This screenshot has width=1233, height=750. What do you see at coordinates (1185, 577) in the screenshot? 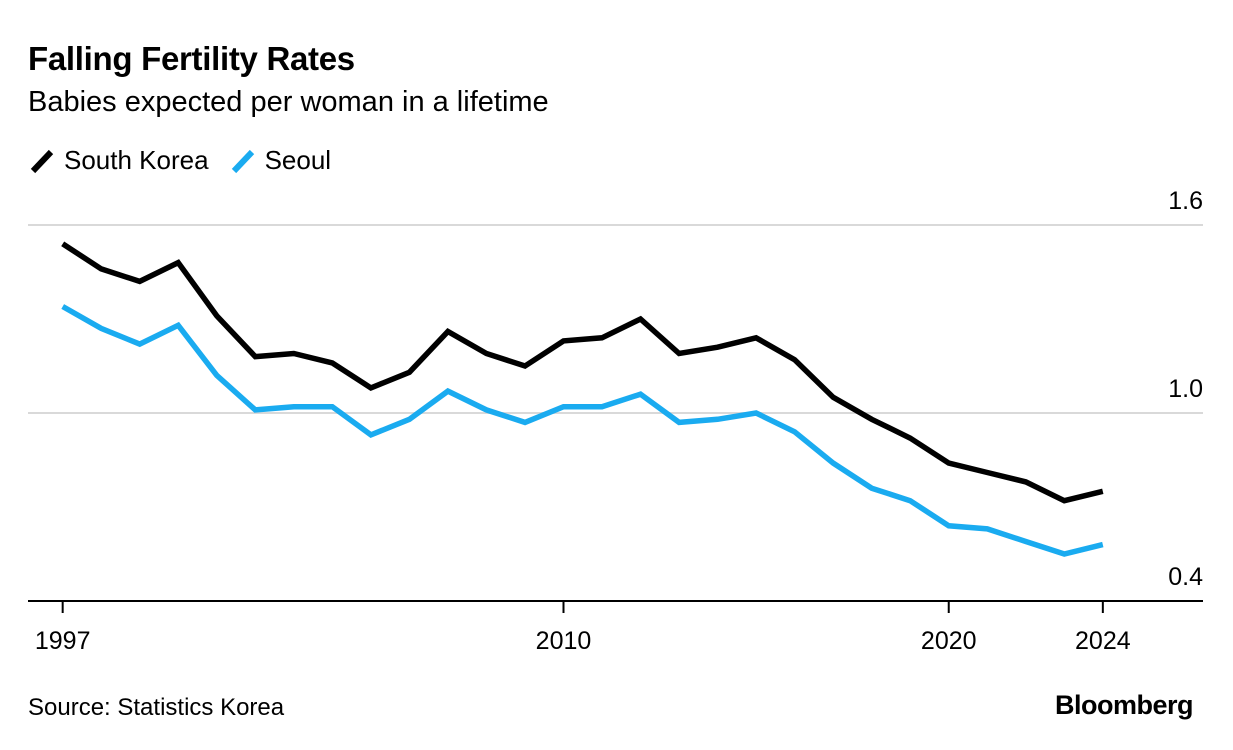
I see `y-tick-label: 0.4` at bounding box center [1185, 577].